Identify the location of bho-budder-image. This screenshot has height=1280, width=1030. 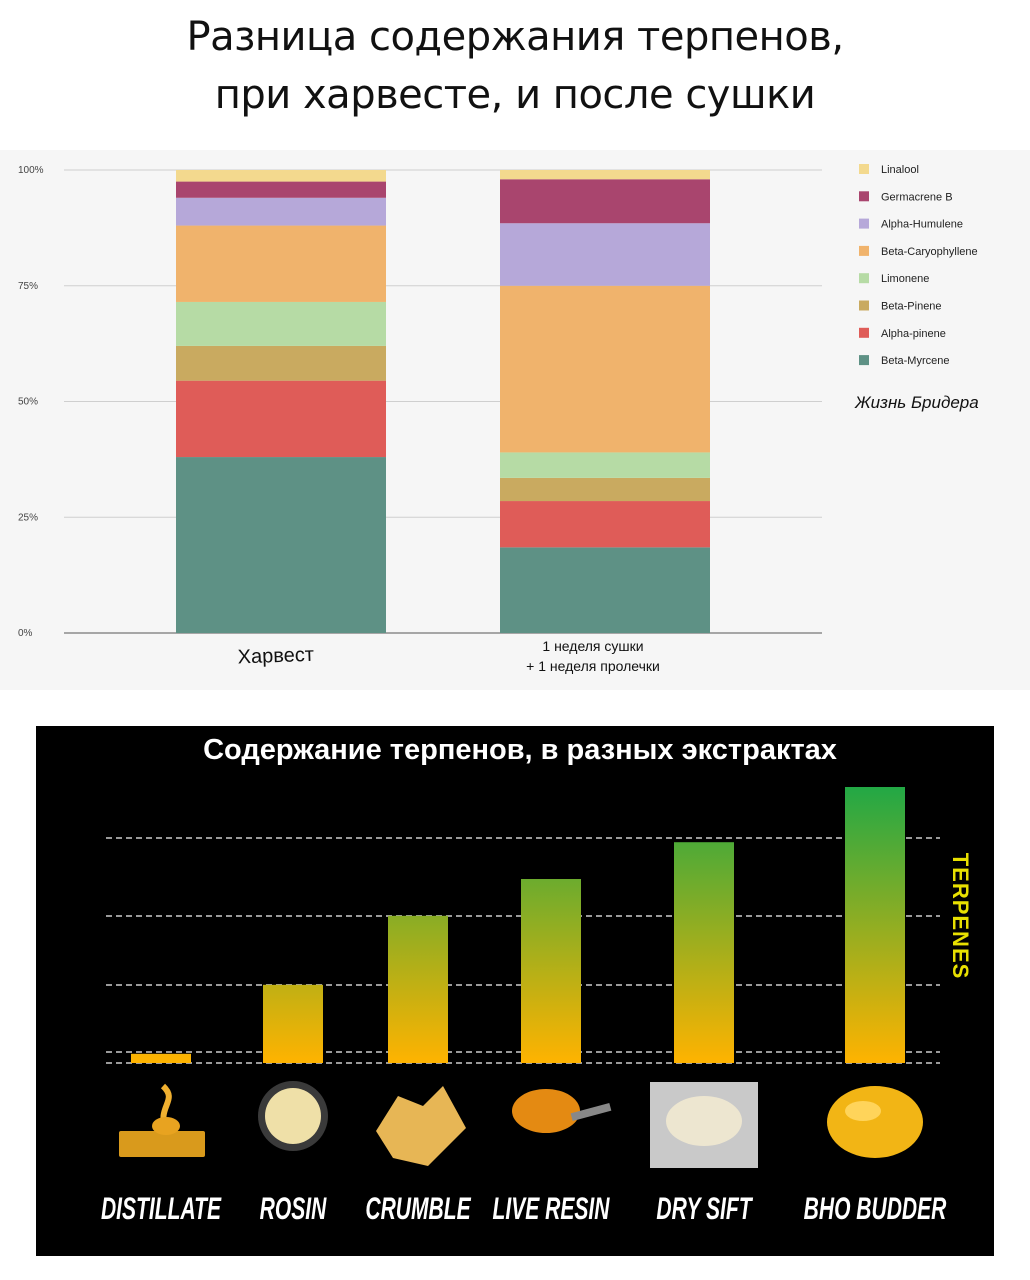
(875, 1122).